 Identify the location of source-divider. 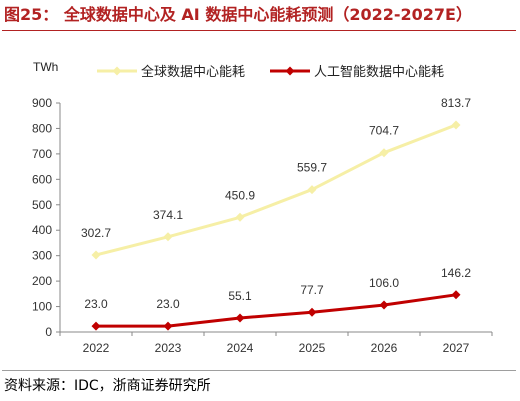
(259, 370).